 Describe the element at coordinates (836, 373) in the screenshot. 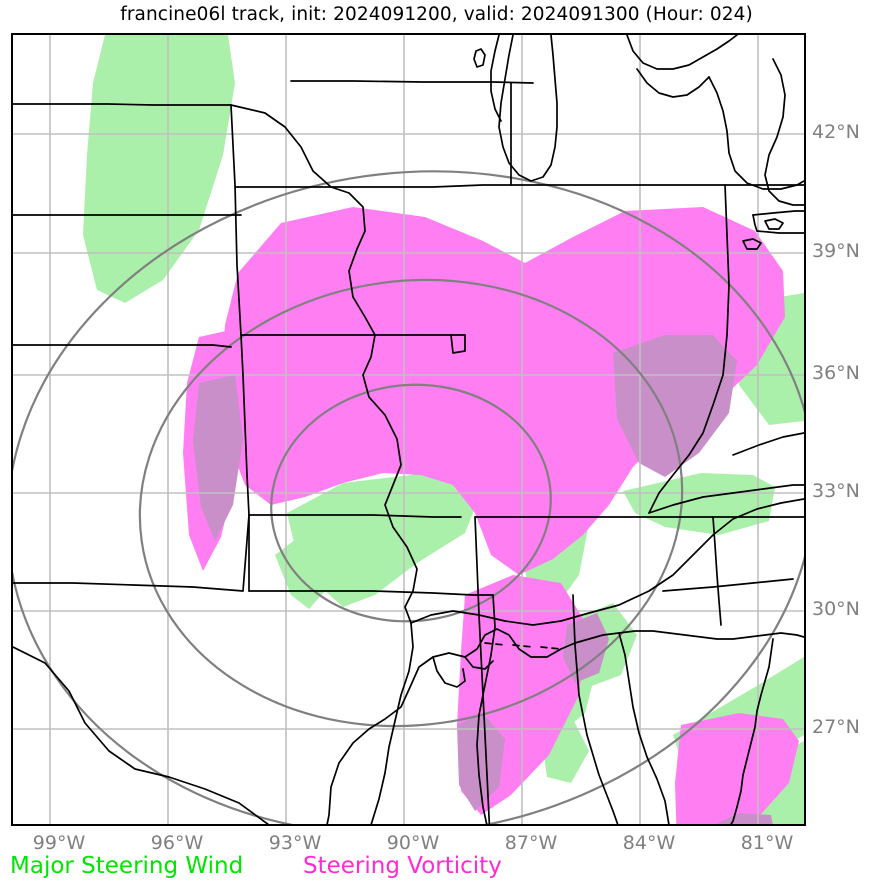

I see `lat-tick-label: 36°N` at that location.